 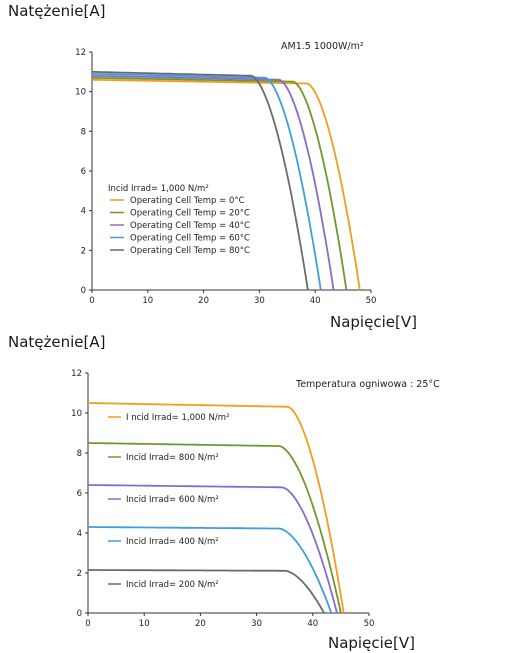 I want to click on chart1-ylabel: Natężenie[A], so click(x=57, y=11).